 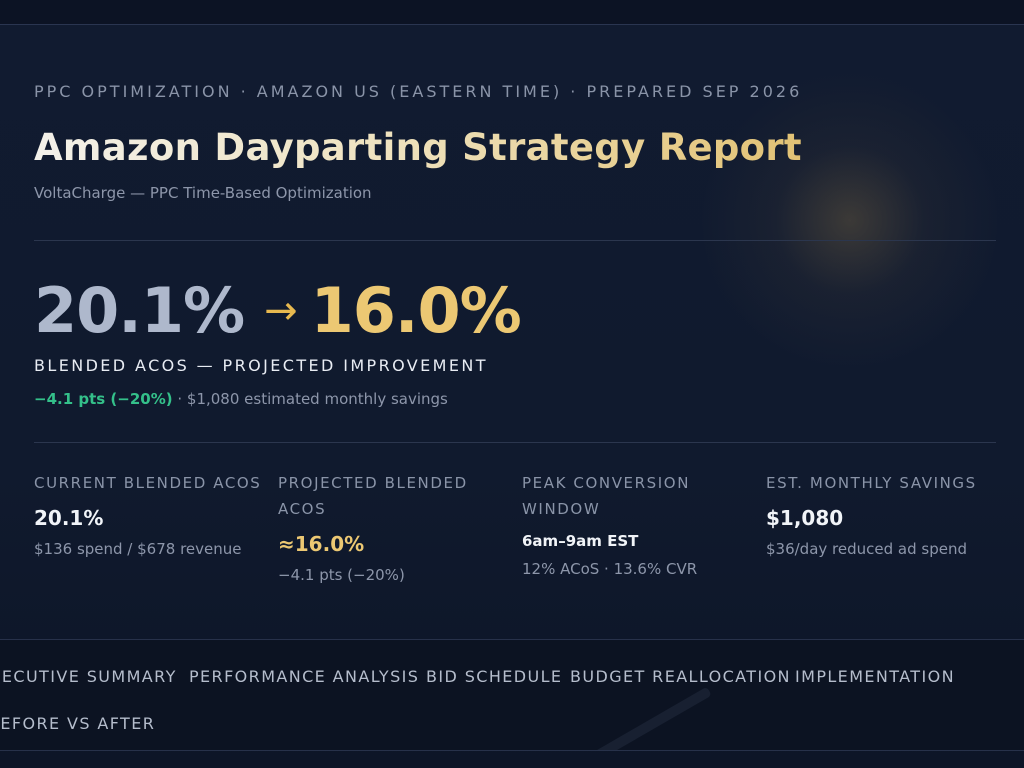 I want to click on stat-label: PROJECTED BLENDED ACOS, so click(x=373, y=496).